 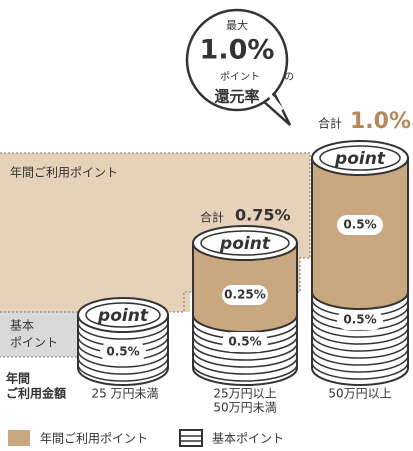 I want to click on tier-label: 25 万円未満, so click(x=124, y=394).